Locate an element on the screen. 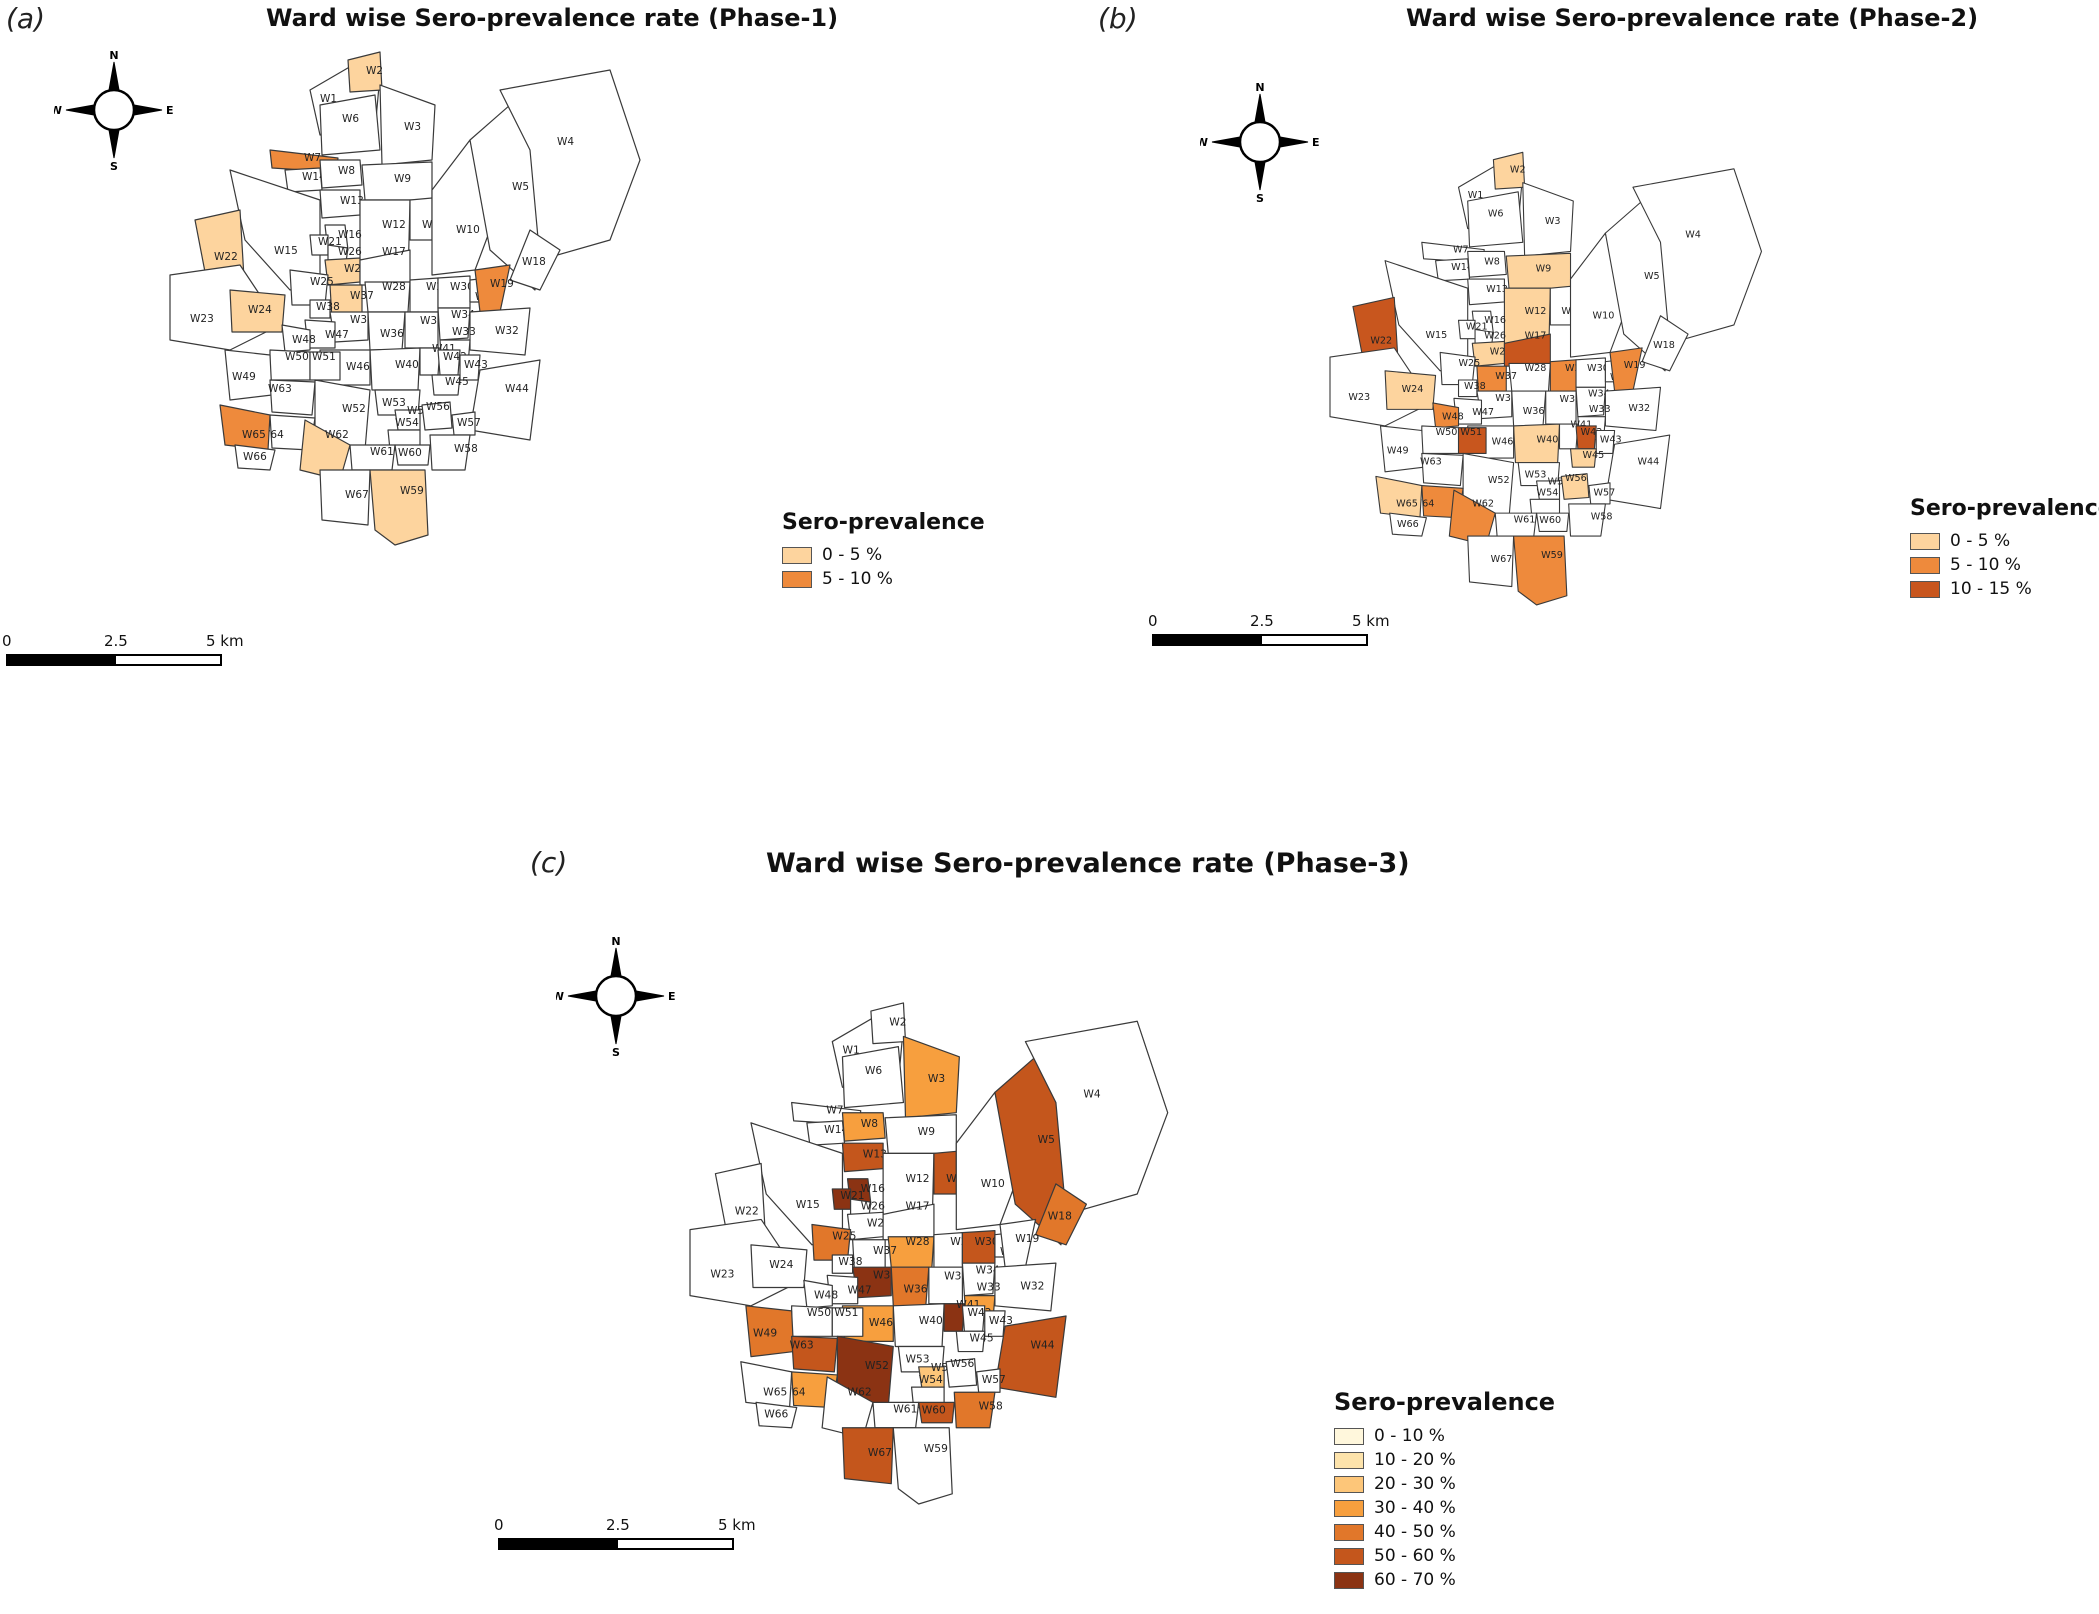  ward-label: W42 is located at coordinates (1592, 432).